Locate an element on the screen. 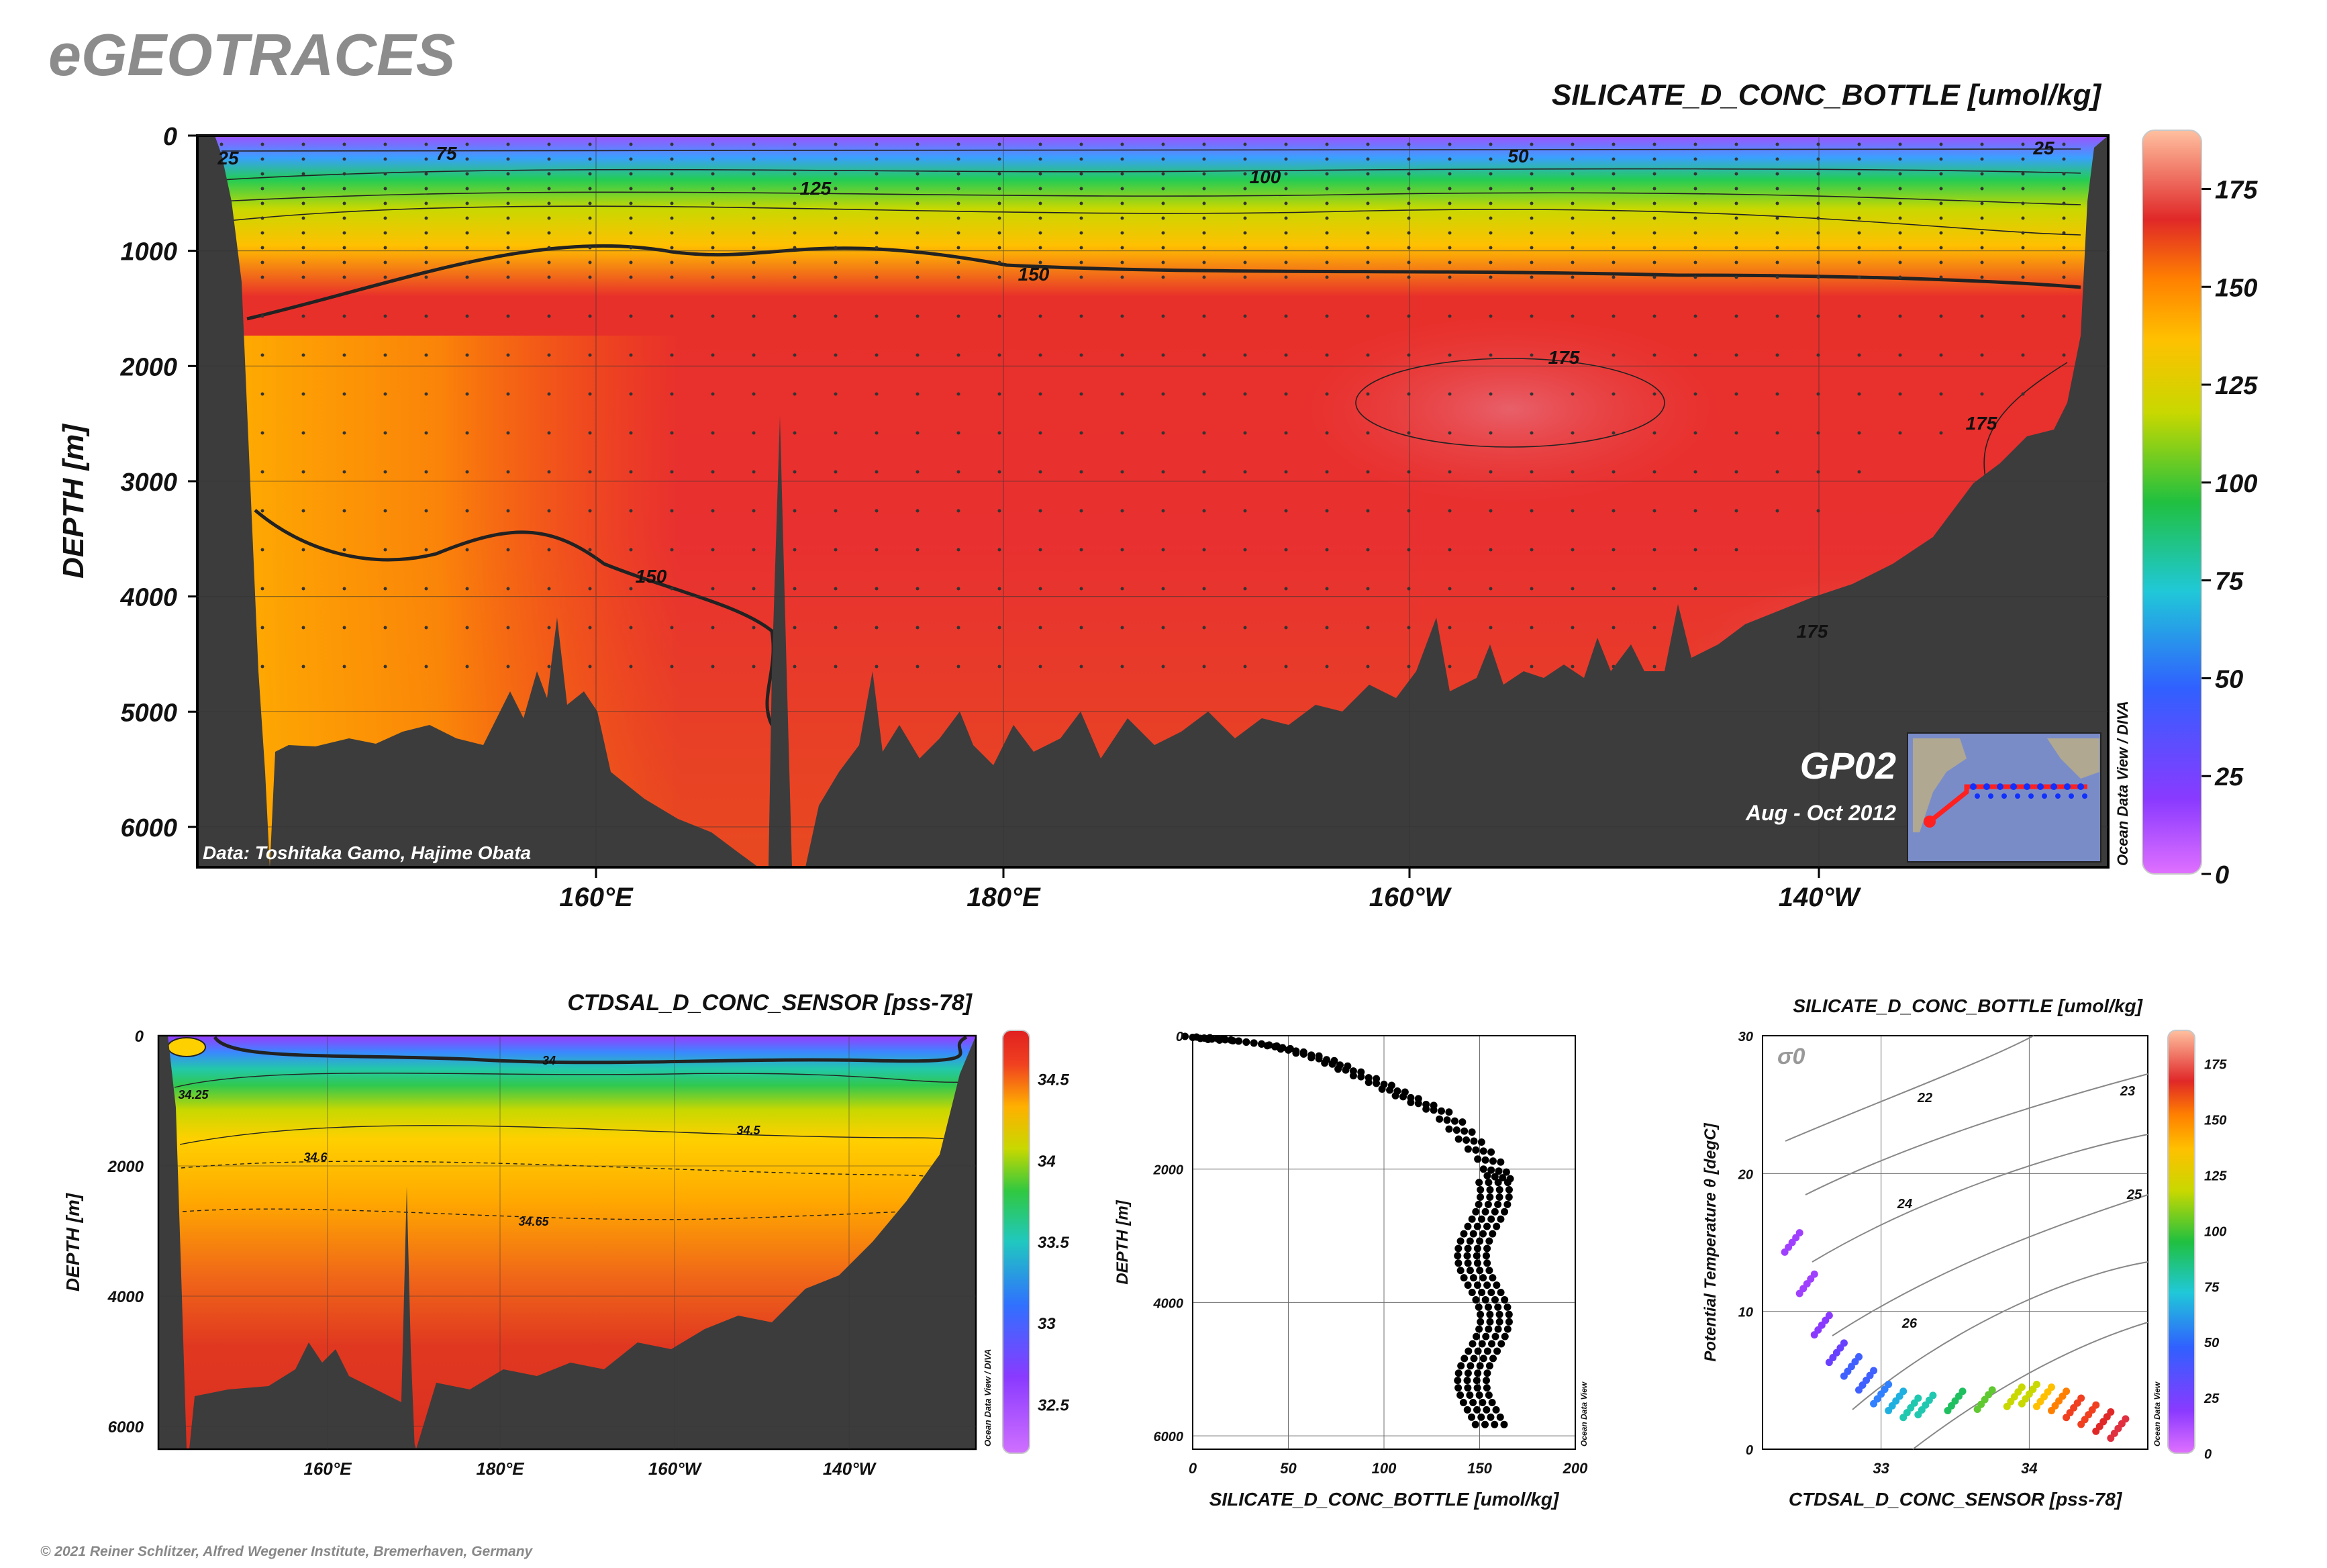  profile-x-tick-label: 50 is located at coordinates (1288, 1469).